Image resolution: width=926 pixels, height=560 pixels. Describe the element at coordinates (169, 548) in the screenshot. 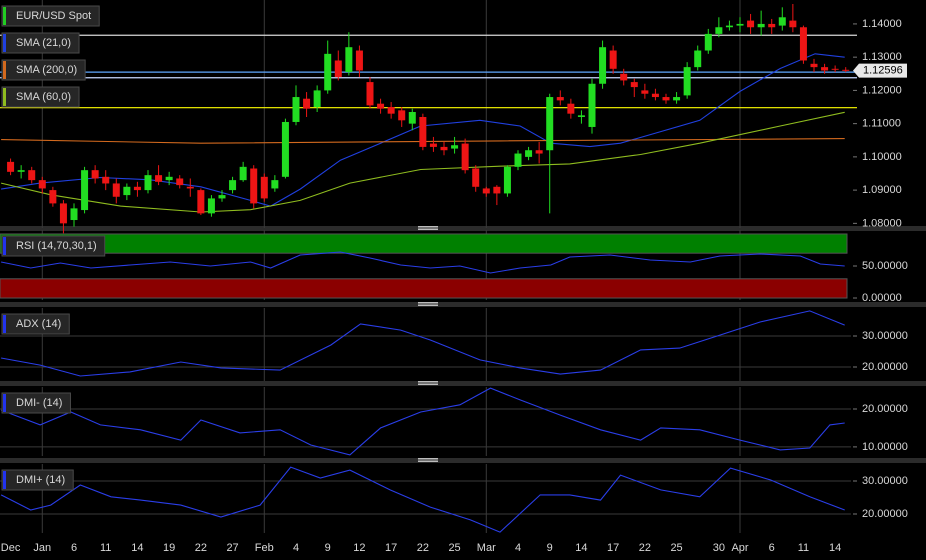

I see `x-tick-label: 19` at that location.